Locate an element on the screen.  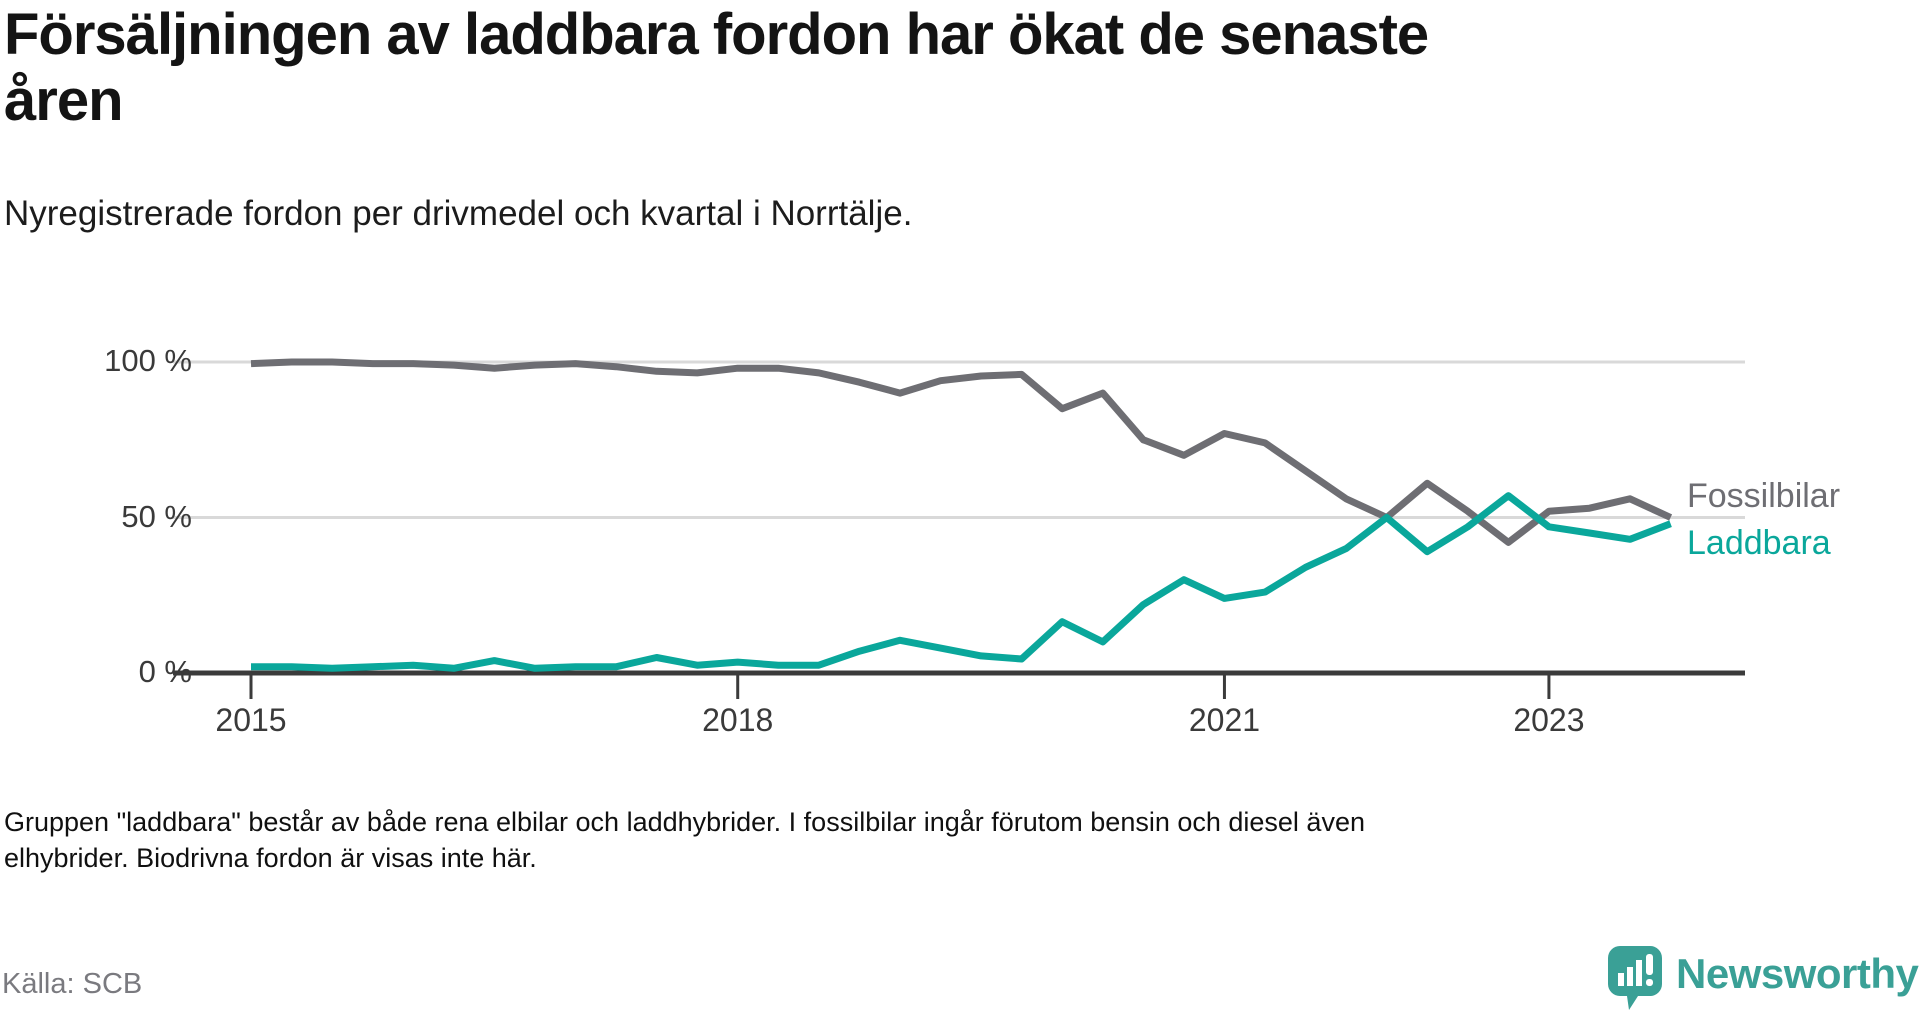
newsworthy-wordmark: Newsworthy is located at coordinates (1797, 973).